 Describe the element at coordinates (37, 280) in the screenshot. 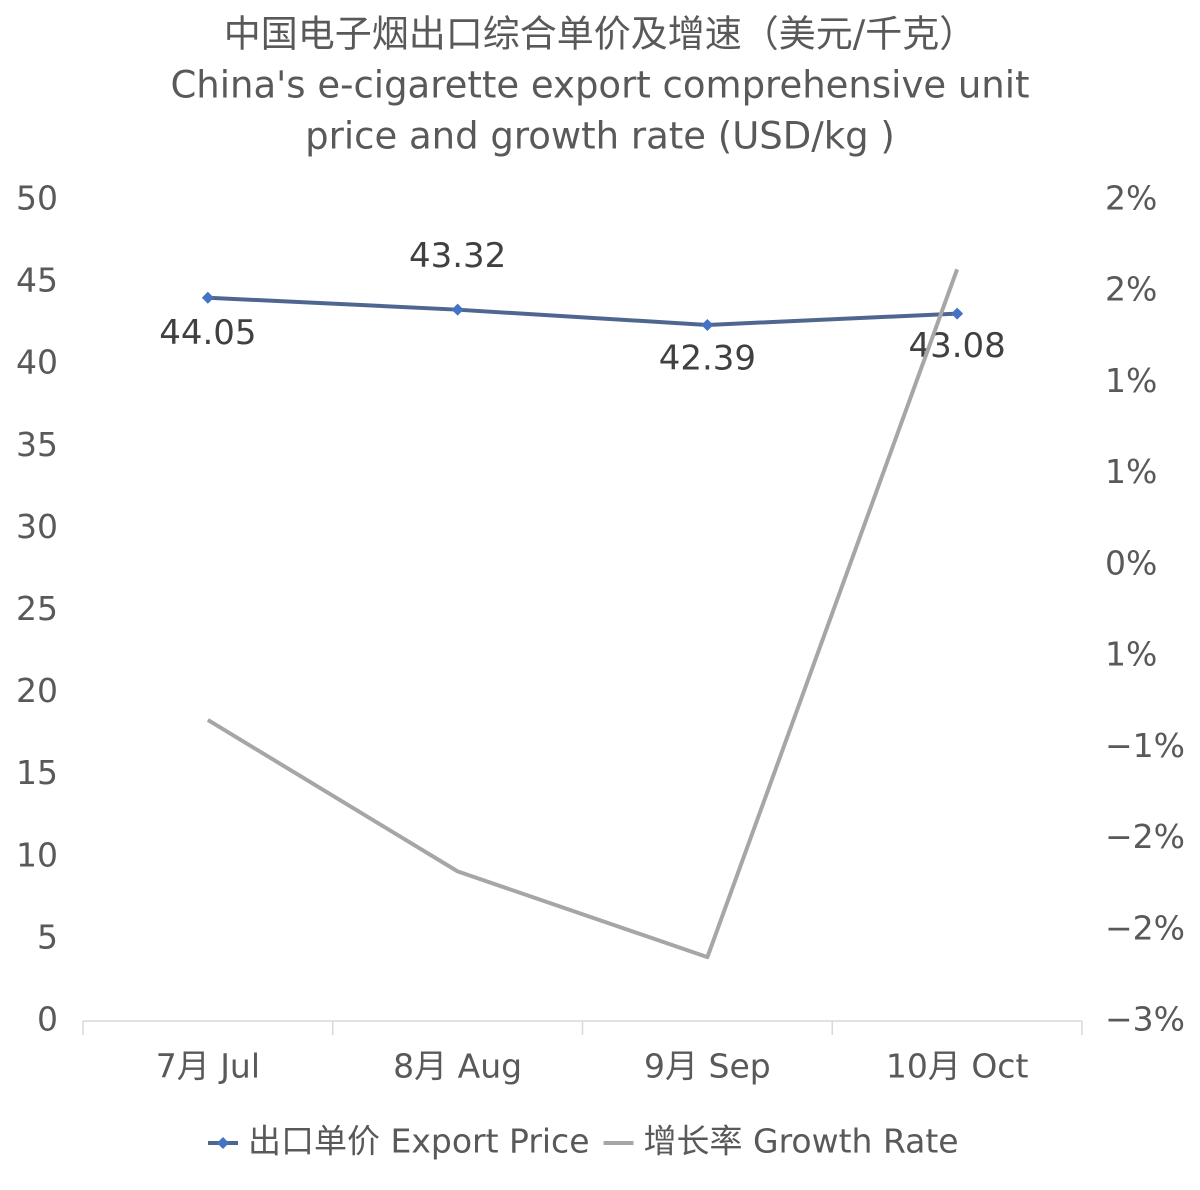

I see `y-tick-label: 45` at that location.